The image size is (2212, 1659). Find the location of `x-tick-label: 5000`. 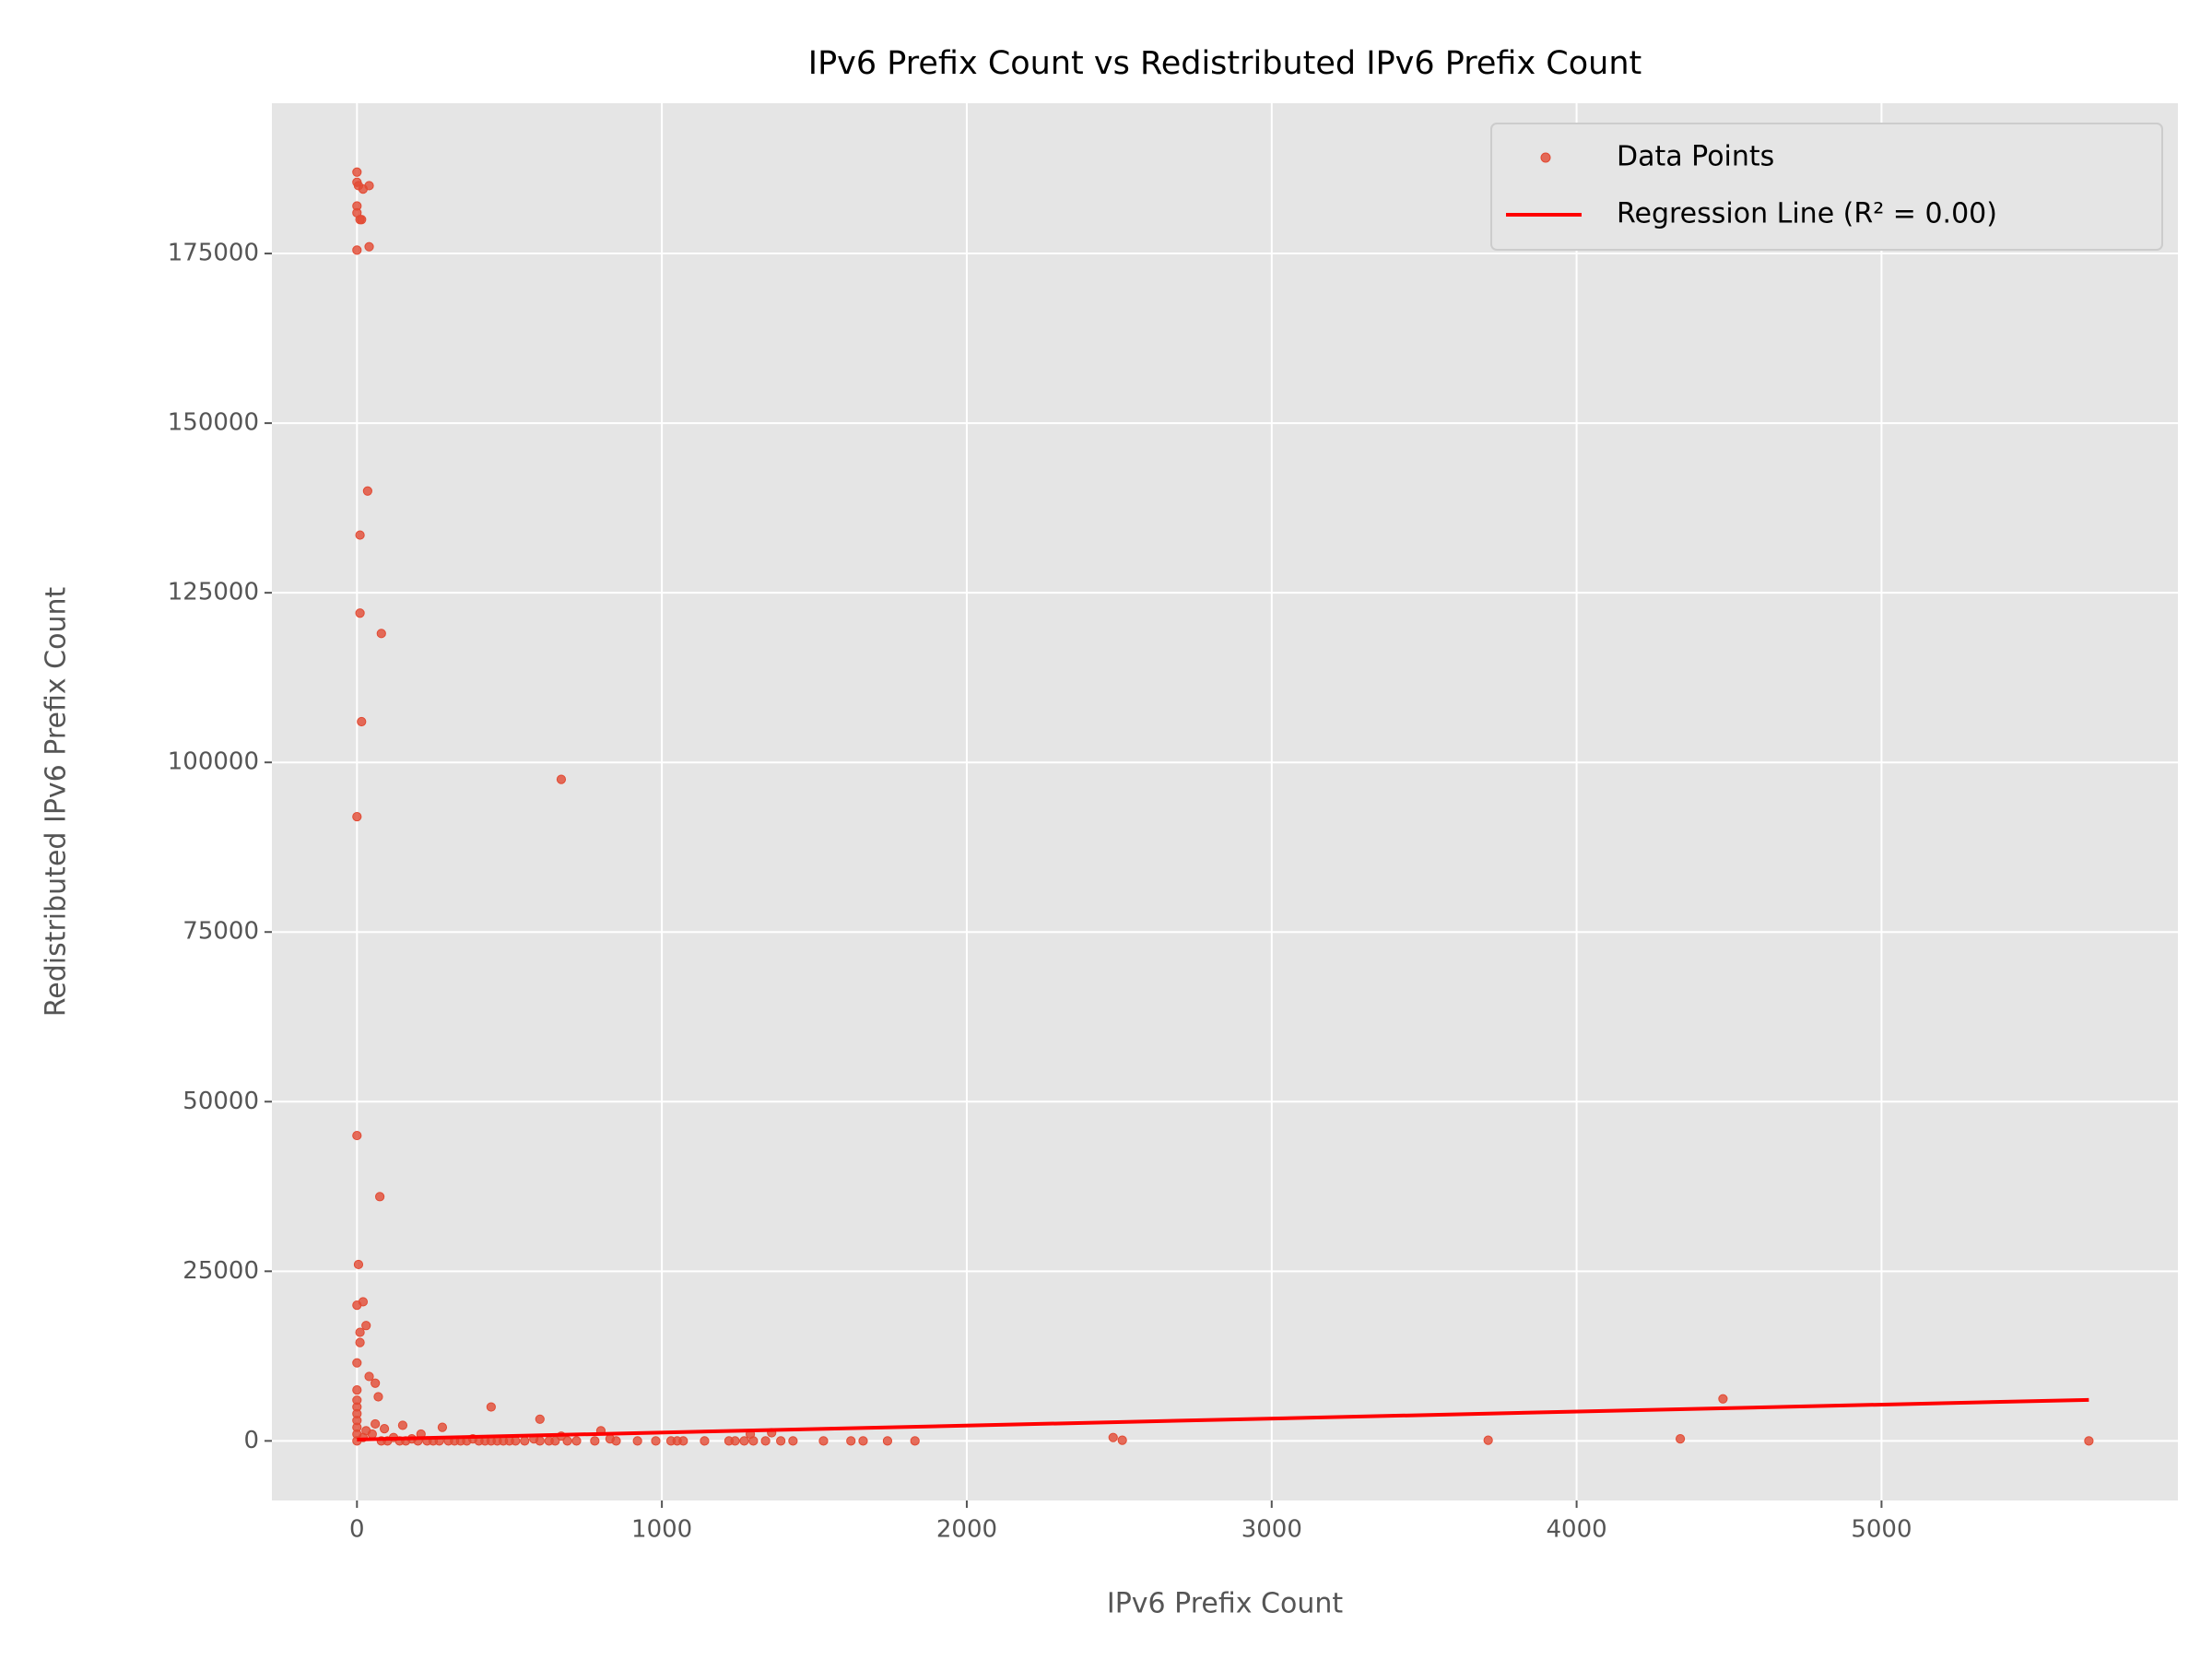

x-tick-label: 5000 is located at coordinates (1881, 1530).